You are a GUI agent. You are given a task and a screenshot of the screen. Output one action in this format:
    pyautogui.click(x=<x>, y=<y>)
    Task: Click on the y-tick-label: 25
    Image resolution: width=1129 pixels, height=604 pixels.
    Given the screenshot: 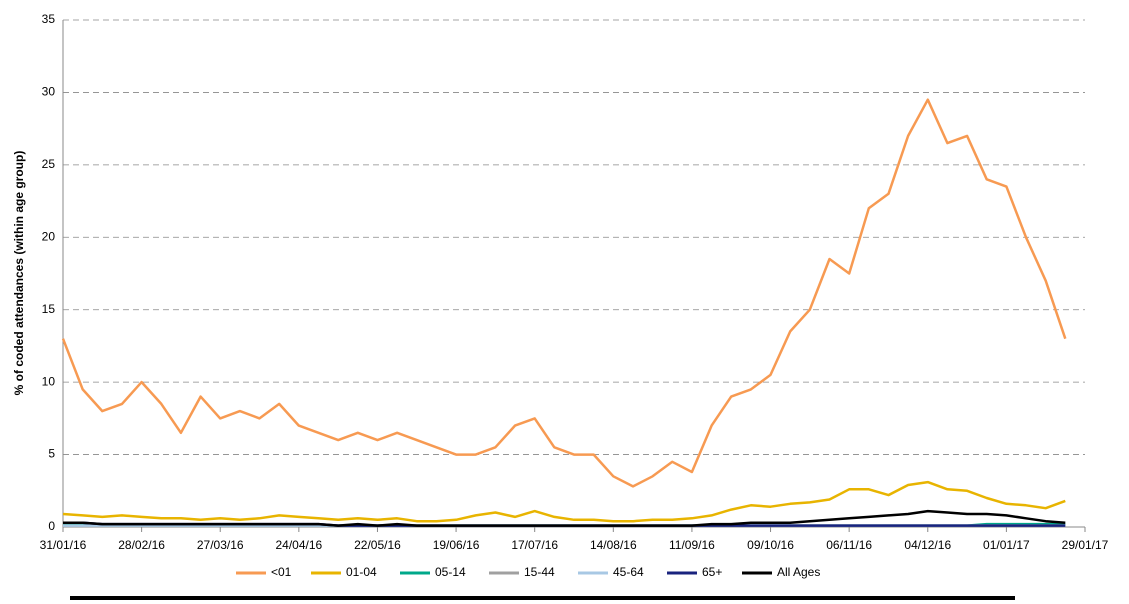 What is the action you would take?
    pyautogui.click(x=49, y=164)
    